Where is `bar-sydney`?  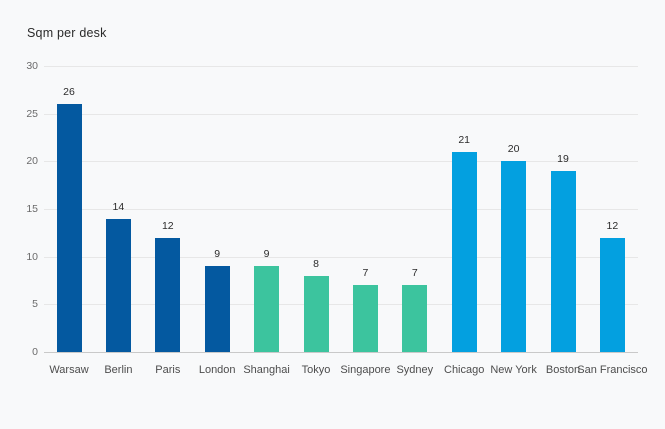 bar-sydney is located at coordinates (415, 318).